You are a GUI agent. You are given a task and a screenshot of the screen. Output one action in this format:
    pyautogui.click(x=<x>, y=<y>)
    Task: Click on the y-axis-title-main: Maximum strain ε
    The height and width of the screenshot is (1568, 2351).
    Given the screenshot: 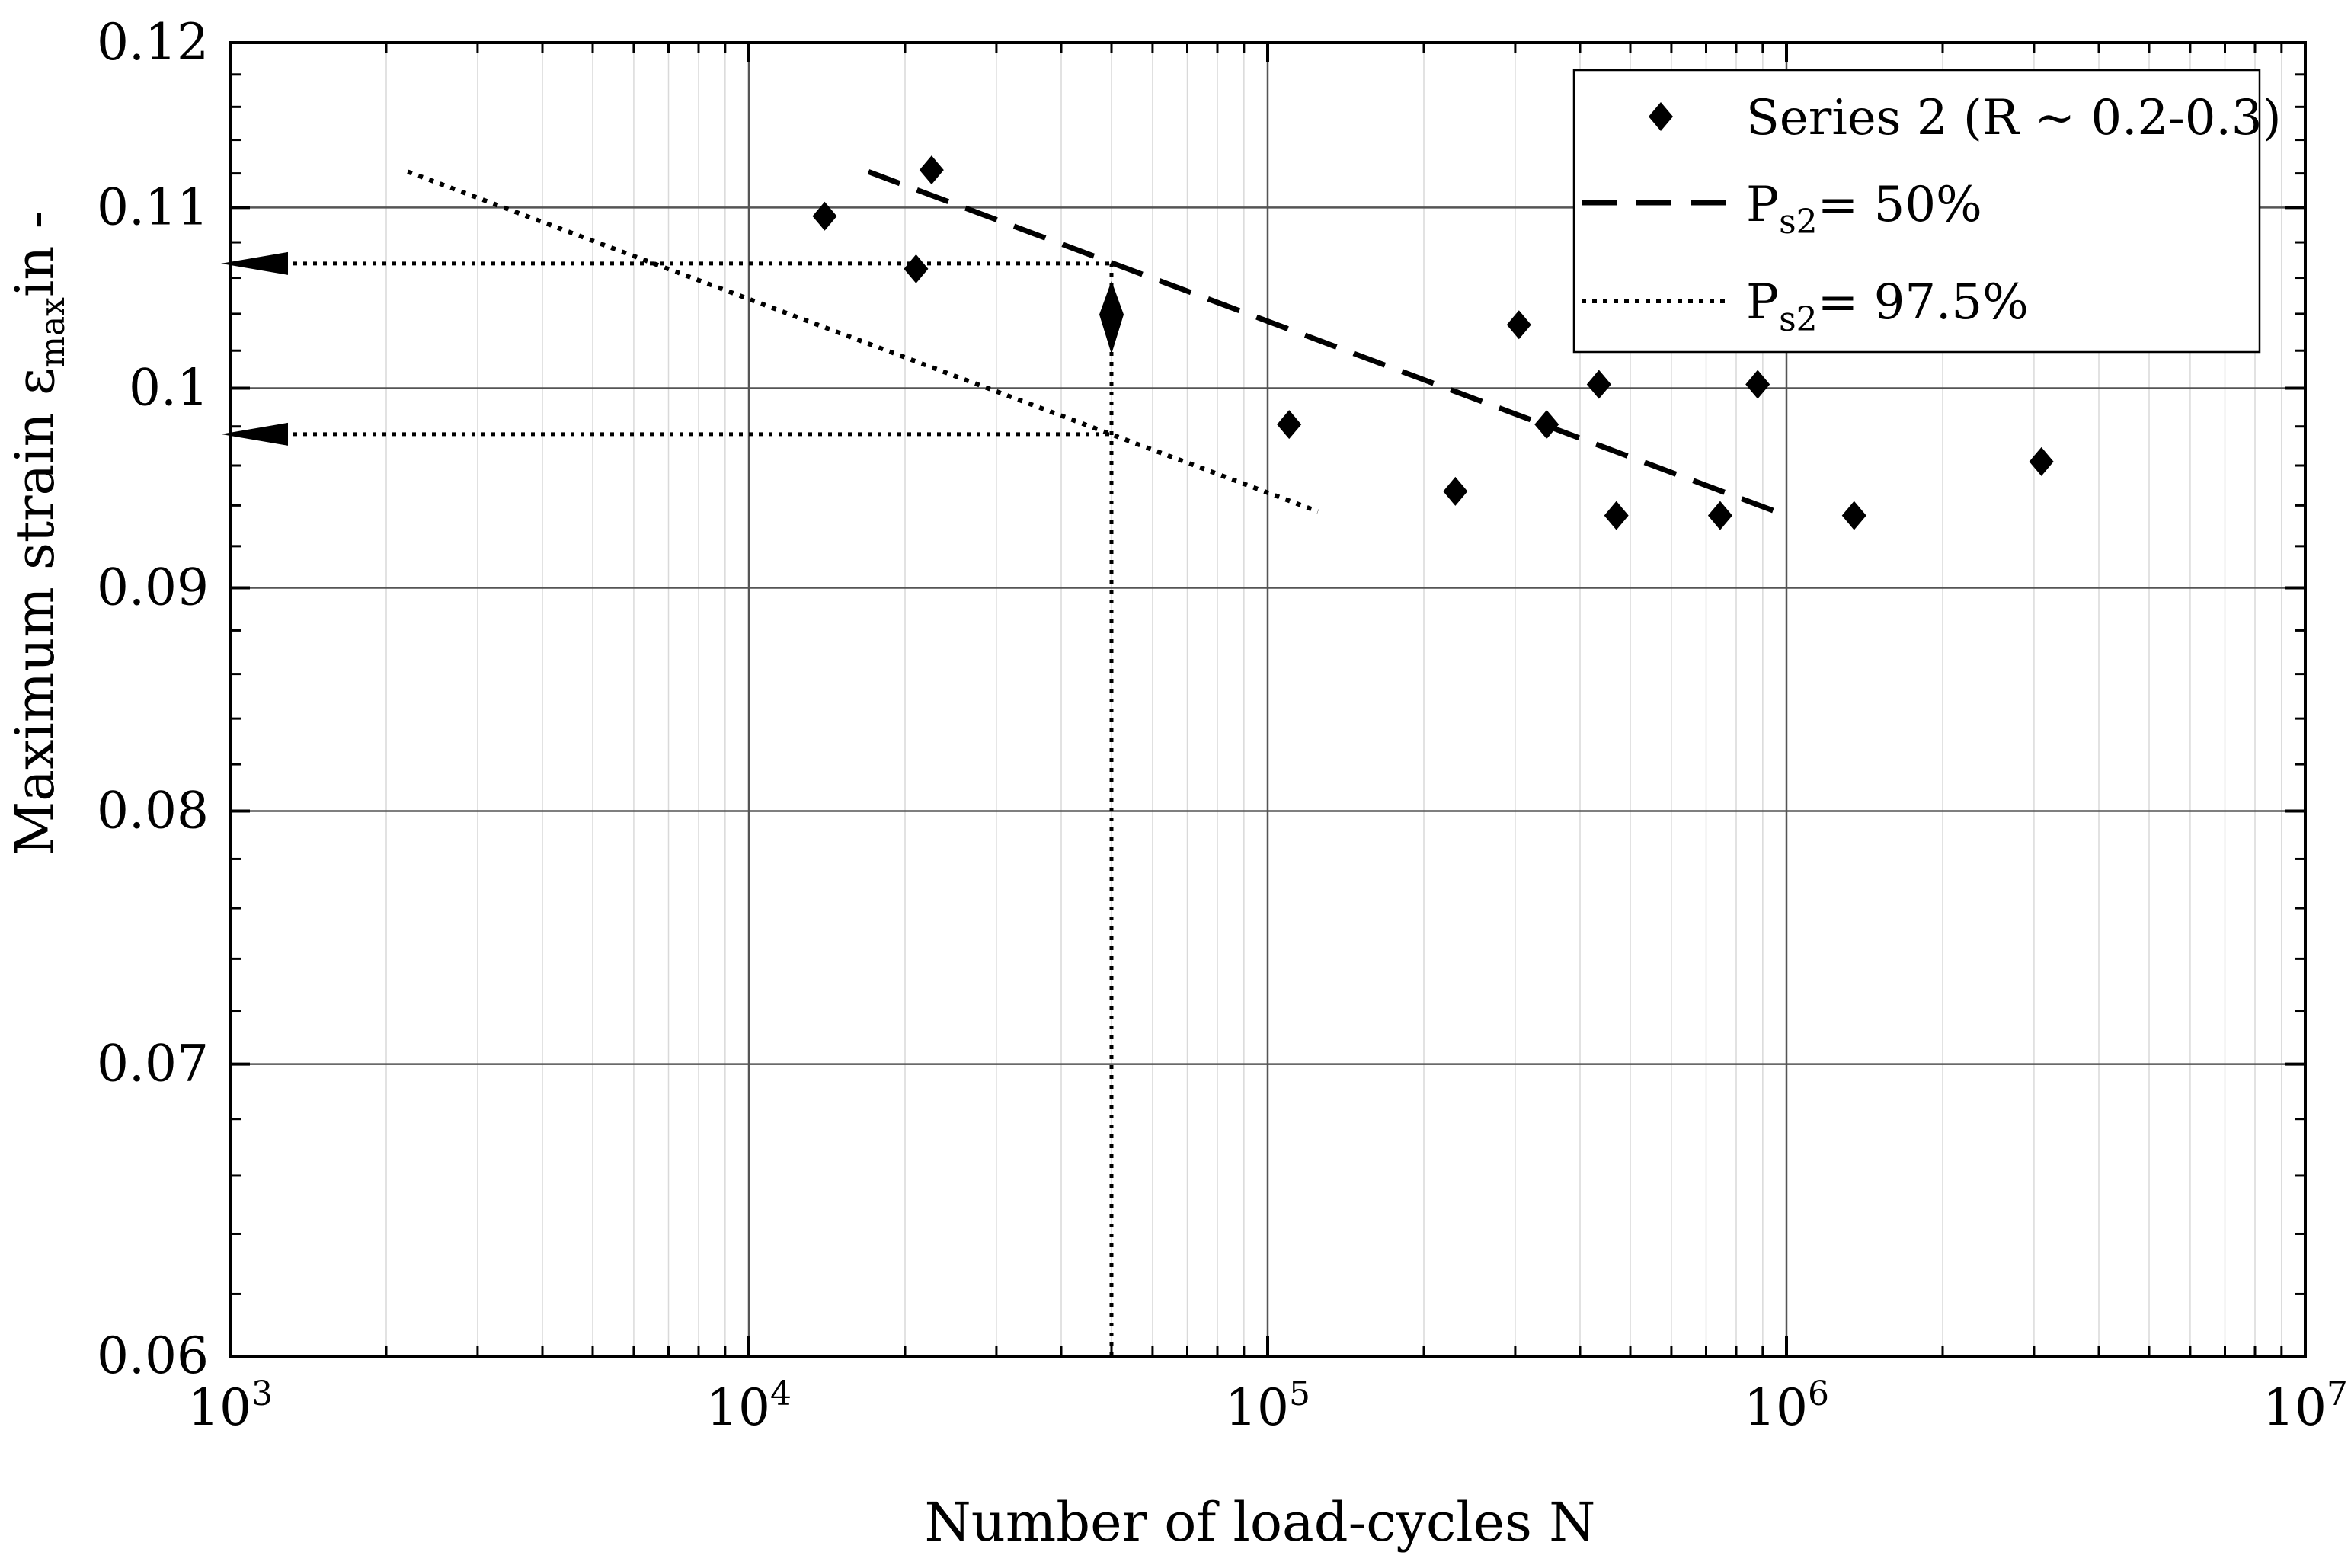 What is the action you would take?
    pyautogui.click(x=35, y=612)
    